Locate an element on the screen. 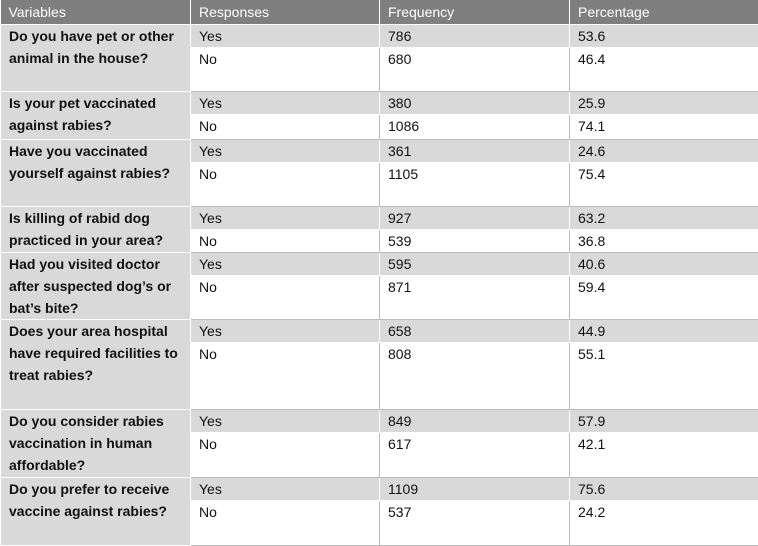 This screenshot has height=546, width=758. frequency-cell: 1086 is located at coordinates (475, 126).